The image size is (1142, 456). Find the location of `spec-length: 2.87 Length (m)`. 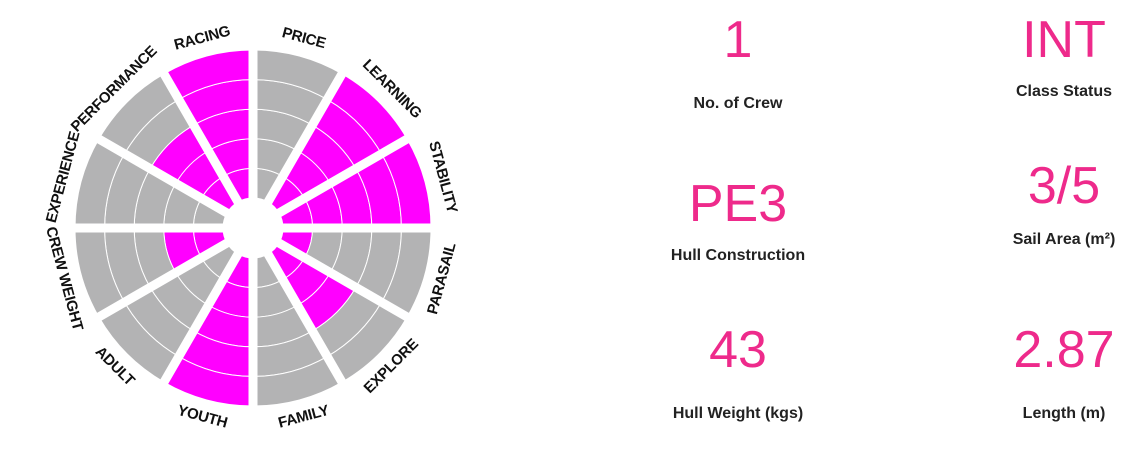

spec-length: 2.87 Length (m) is located at coordinates (1053, 373).